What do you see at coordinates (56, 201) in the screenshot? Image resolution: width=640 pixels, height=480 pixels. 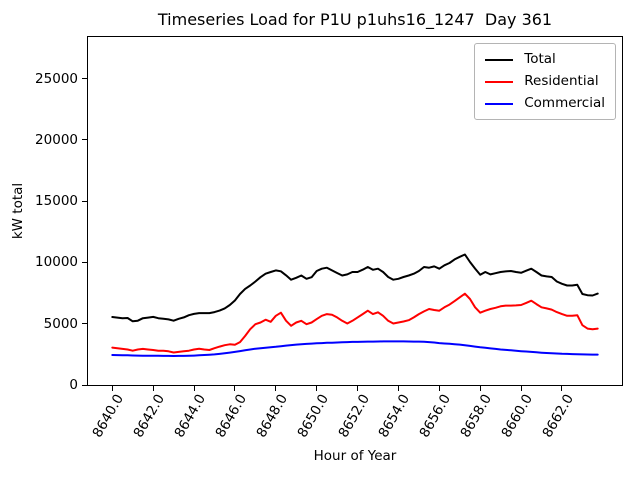 I see `y-tick-label: 15000` at bounding box center [56, 201].